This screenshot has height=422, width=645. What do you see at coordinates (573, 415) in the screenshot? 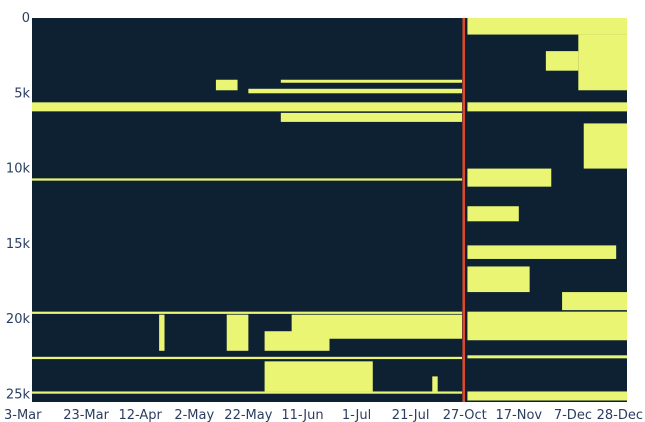
I see `x-tick-label: 7-Dec` at bounding box center [573, 415].